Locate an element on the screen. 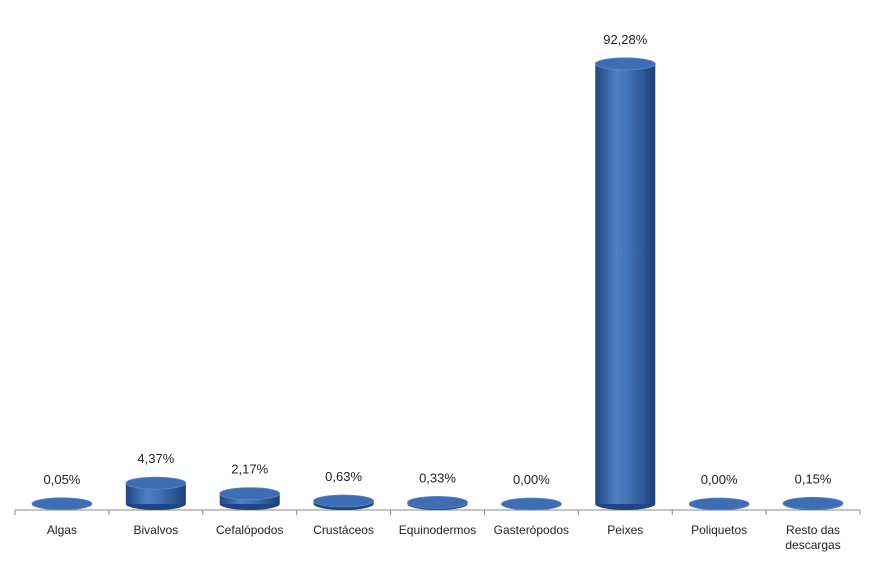 The width and height of the screenshot is (869, 565). x-tick-label: Algas is located at coordinates (61, 530).